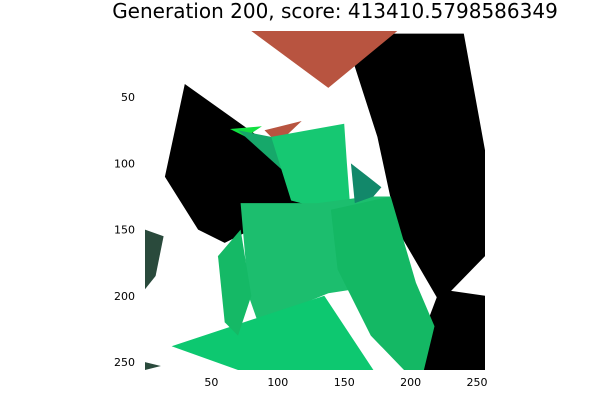 Image resolution: width=600 pixels, height=400 pixels. I want to click on polygon-green-lower-wedge, so click(235, 282).